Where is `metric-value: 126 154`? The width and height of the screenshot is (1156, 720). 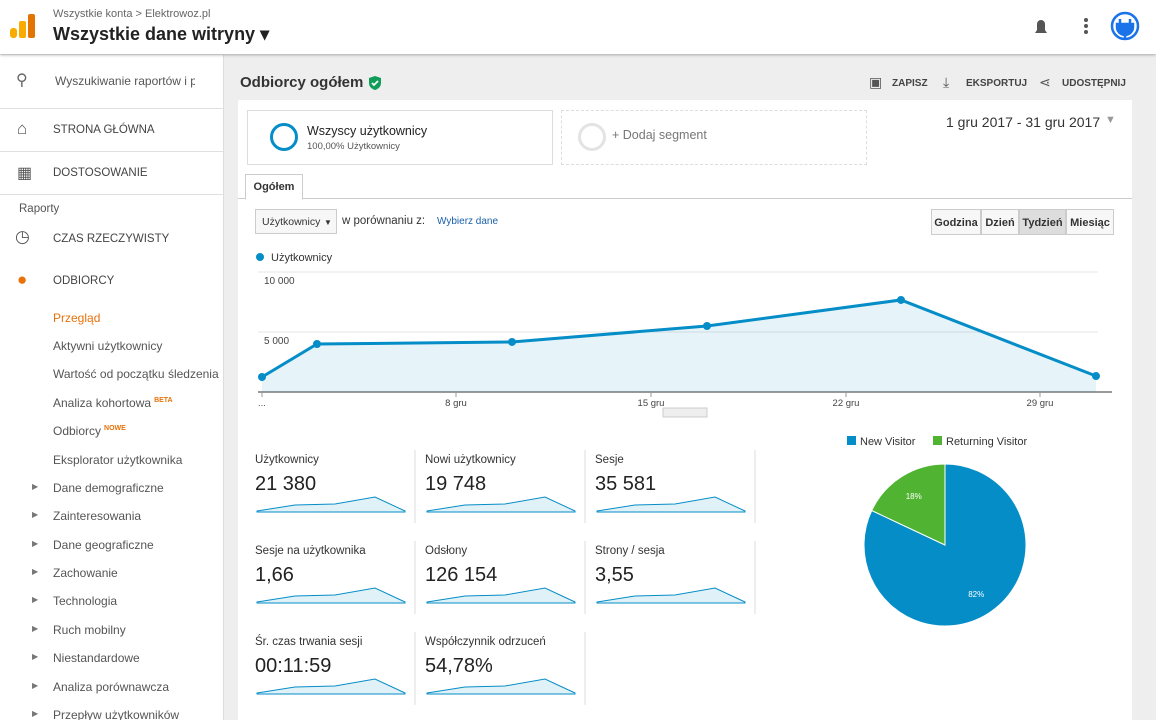
metric-value: 126 154 is located at coordinates (461, 575).